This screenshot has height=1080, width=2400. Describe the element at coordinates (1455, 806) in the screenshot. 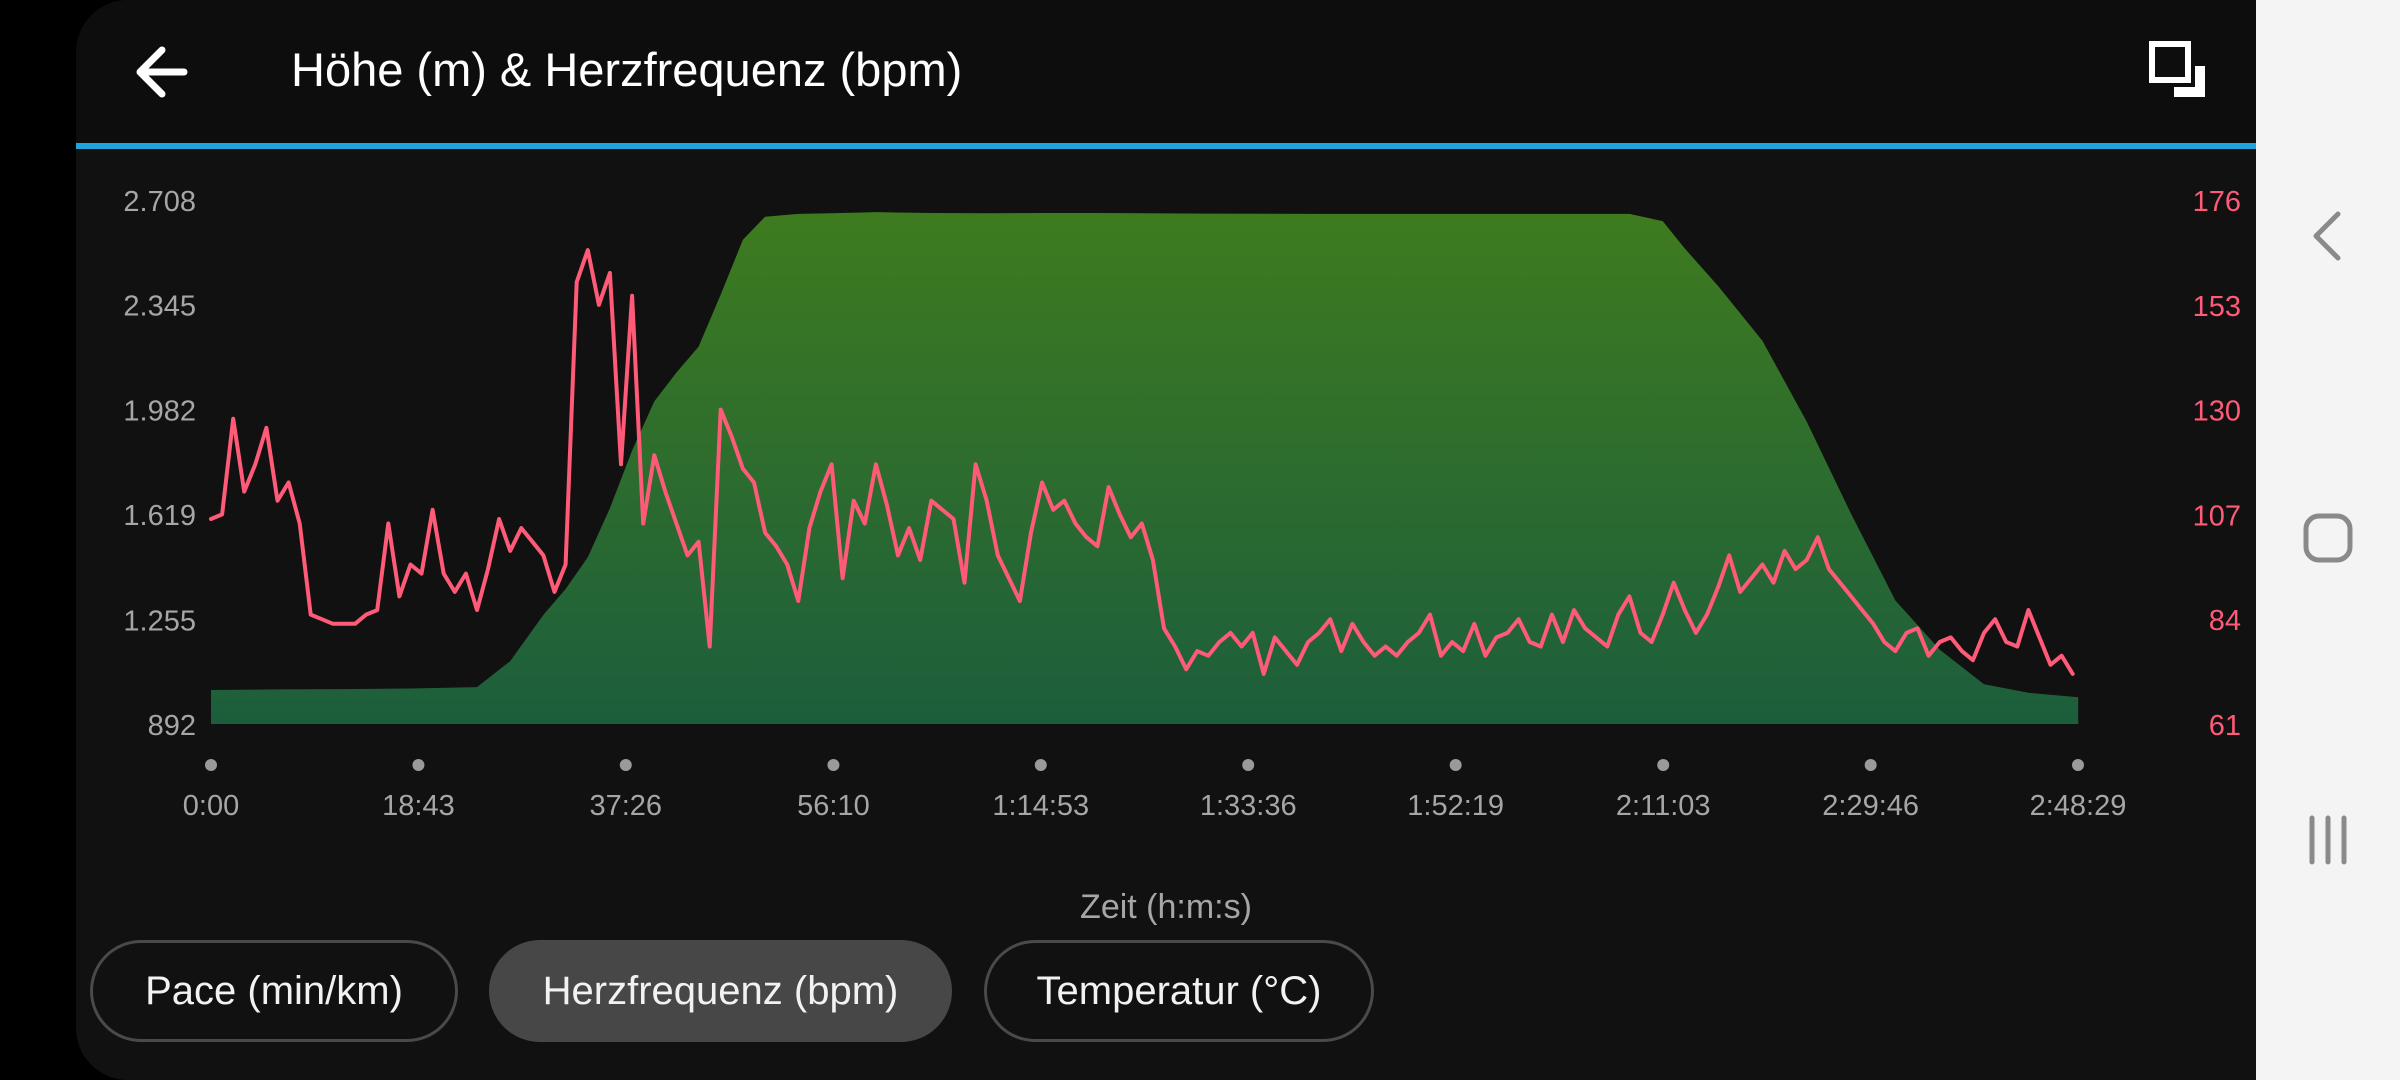

I see `x-axis-tick-label: 1:52:19` at that location.